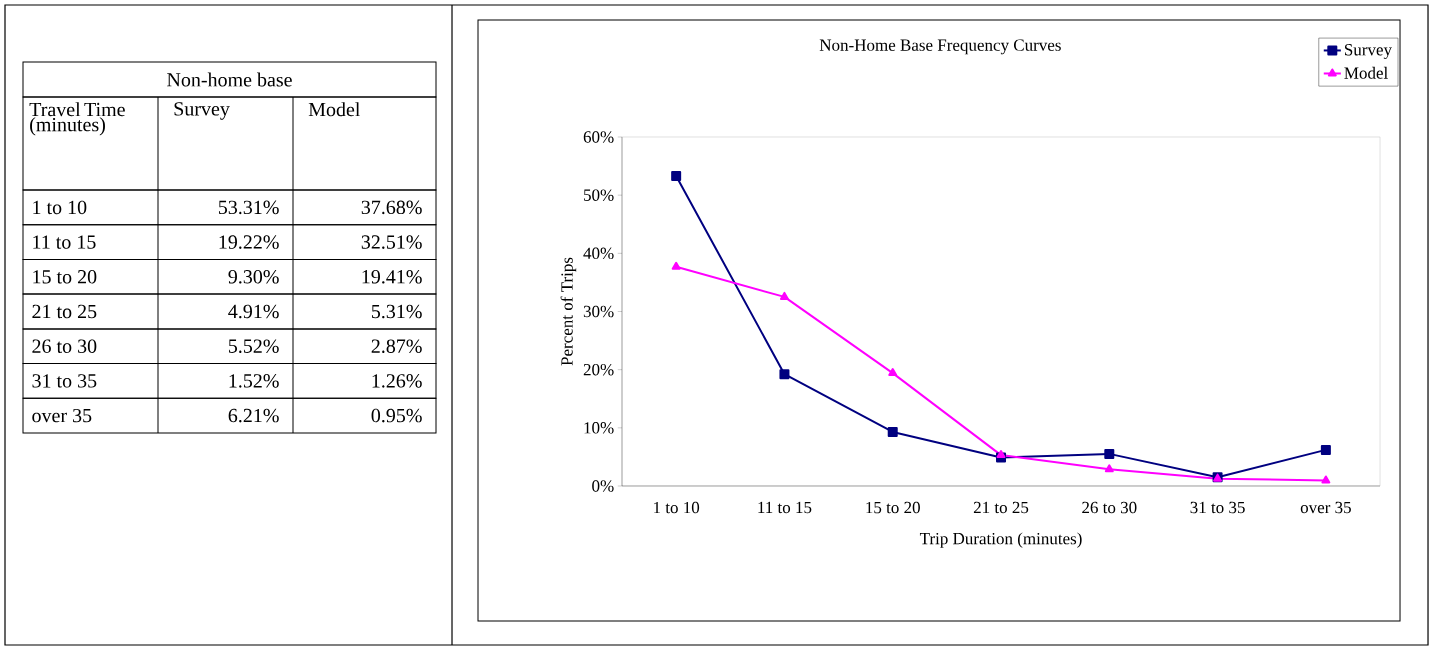 The width and height of the screenshot is (1431, 648). Describe the element at coordinates (1366, 72) in the screenshot. I see `legend-label: Model` at that location.